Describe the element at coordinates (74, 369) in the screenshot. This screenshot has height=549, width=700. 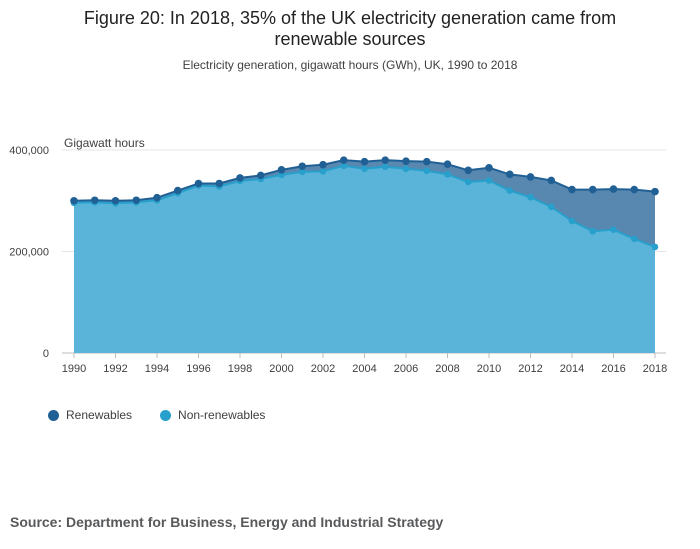
I see `x-tick-label: 1990` at that location.